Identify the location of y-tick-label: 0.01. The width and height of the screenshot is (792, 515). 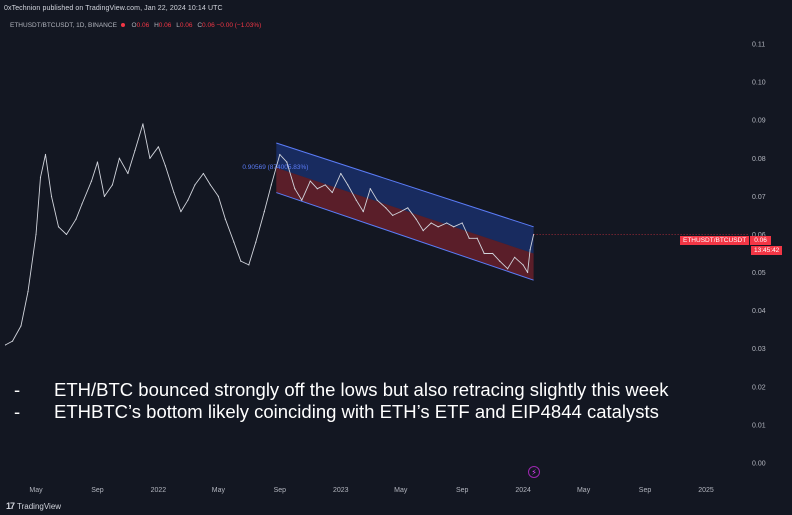
(759, 425).